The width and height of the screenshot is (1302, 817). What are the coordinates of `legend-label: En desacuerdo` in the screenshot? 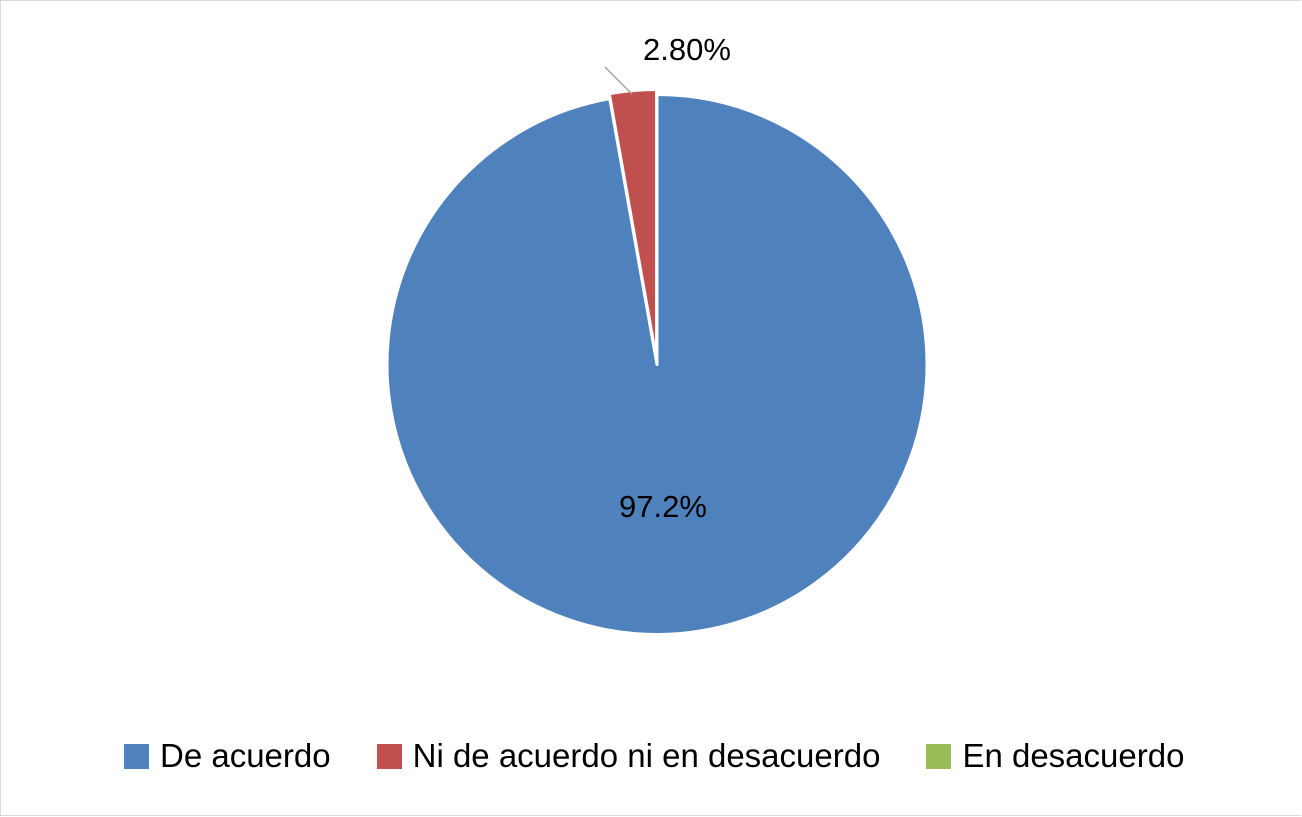 It's located at (1073, 755).